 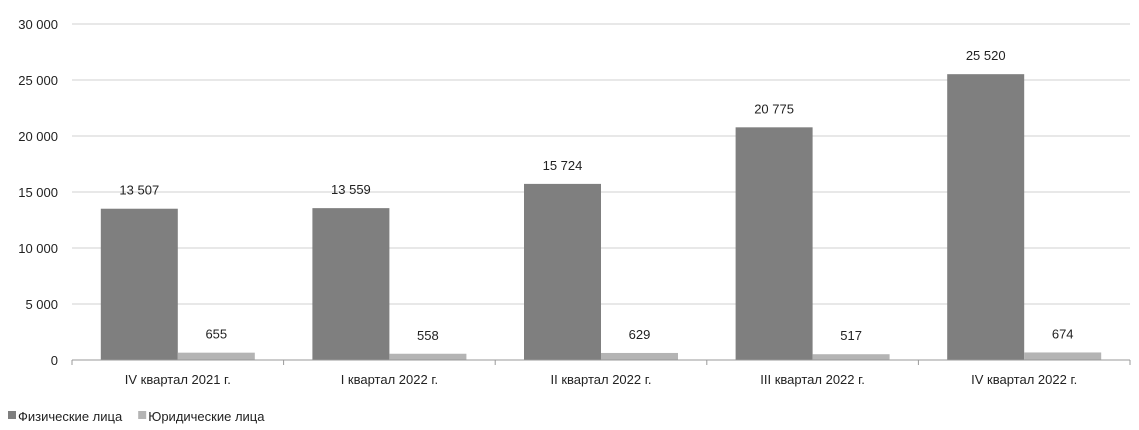 What do you see at coordinates (389, 379) in the screenshot?
I see `x-tick-label: I квартал 2022 г.` at bounding box center [389, 379].